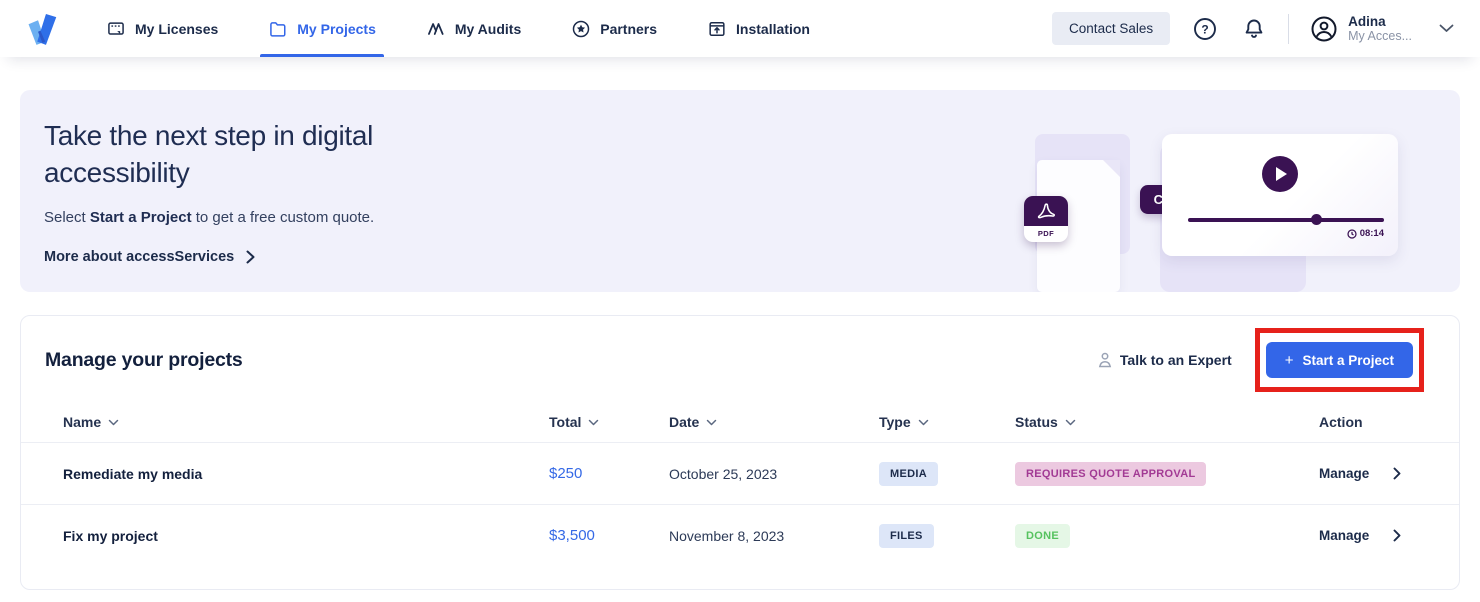  I want to click on pdf-file-icon: PDF, so click(1046, 219).